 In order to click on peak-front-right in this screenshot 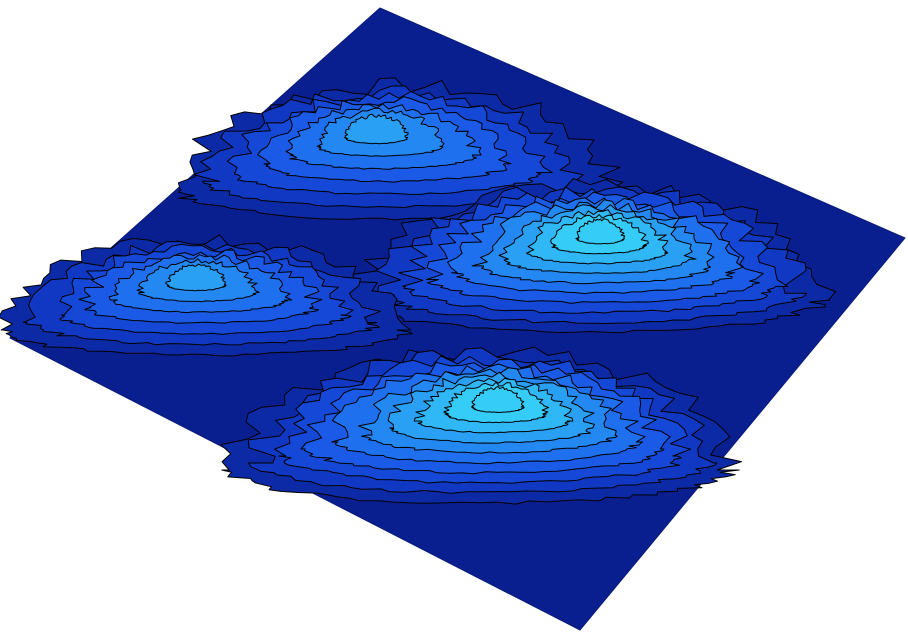, I will do `click(481, 425)`.